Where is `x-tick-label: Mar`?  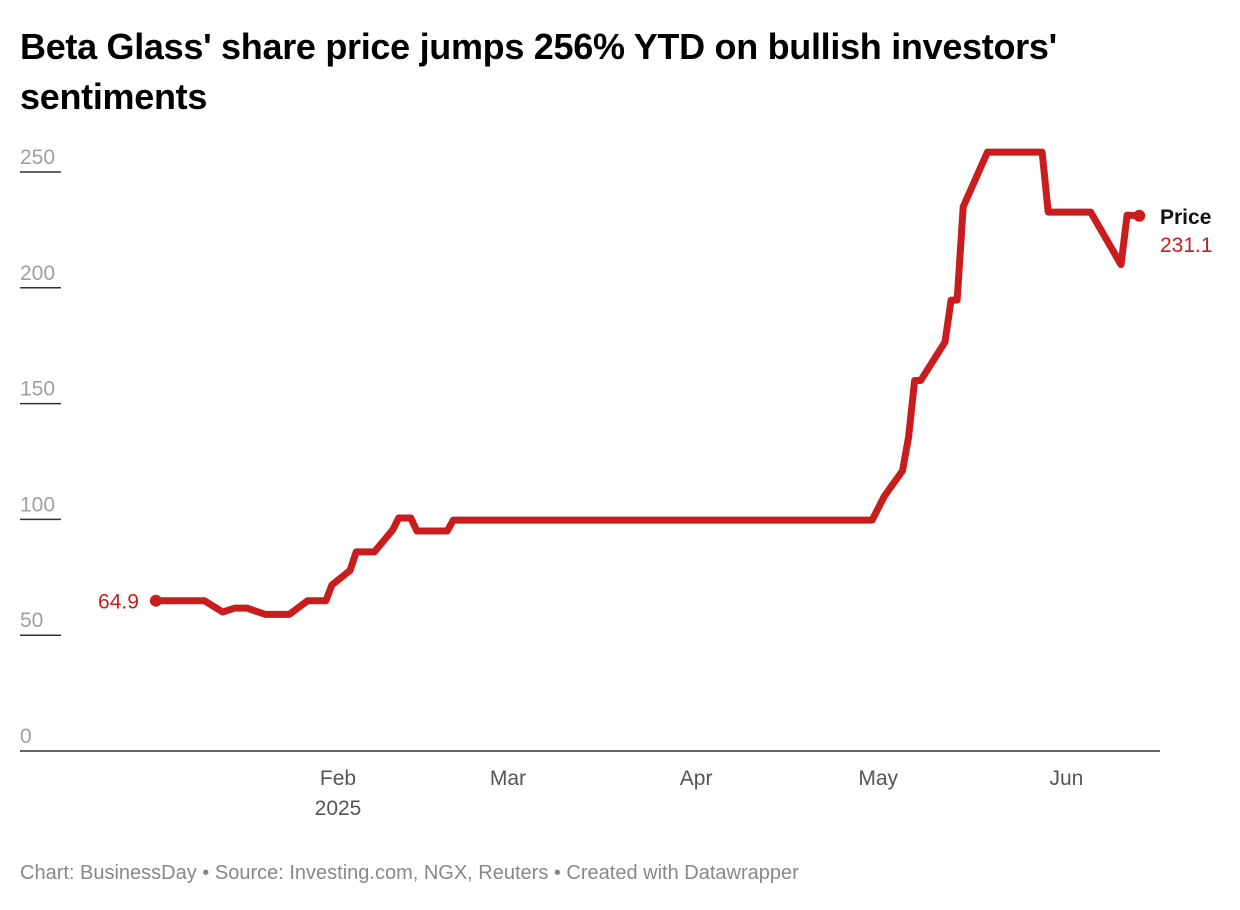 x-tick-label: Mar is located at coordinates (508, 778).